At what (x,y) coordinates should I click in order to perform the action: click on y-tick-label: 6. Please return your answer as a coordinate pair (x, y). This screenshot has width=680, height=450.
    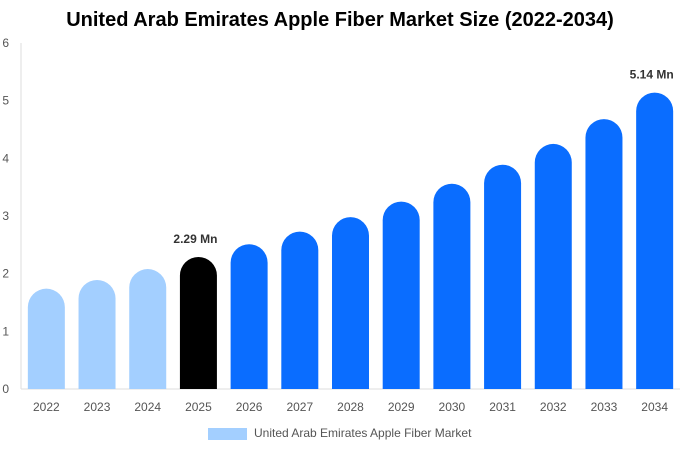
    Looking at the image, I should click on (5, 43).